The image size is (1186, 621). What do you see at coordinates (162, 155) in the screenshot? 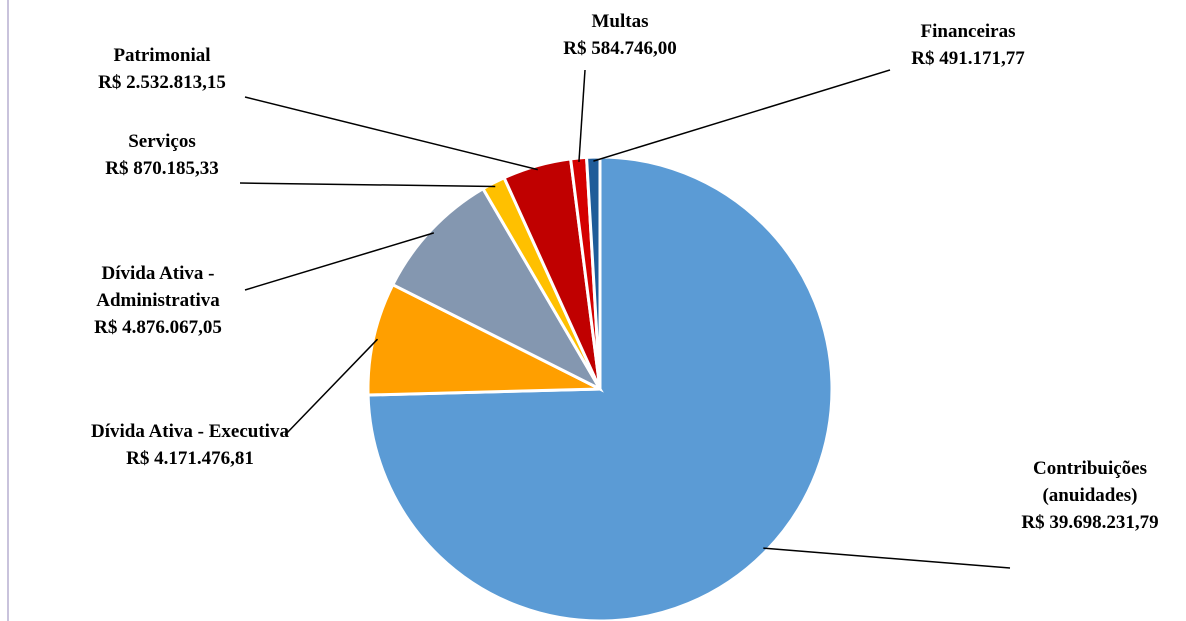
I see `slice-label: Serviços R$ 870.185,33` at bounding box center [162, 155].